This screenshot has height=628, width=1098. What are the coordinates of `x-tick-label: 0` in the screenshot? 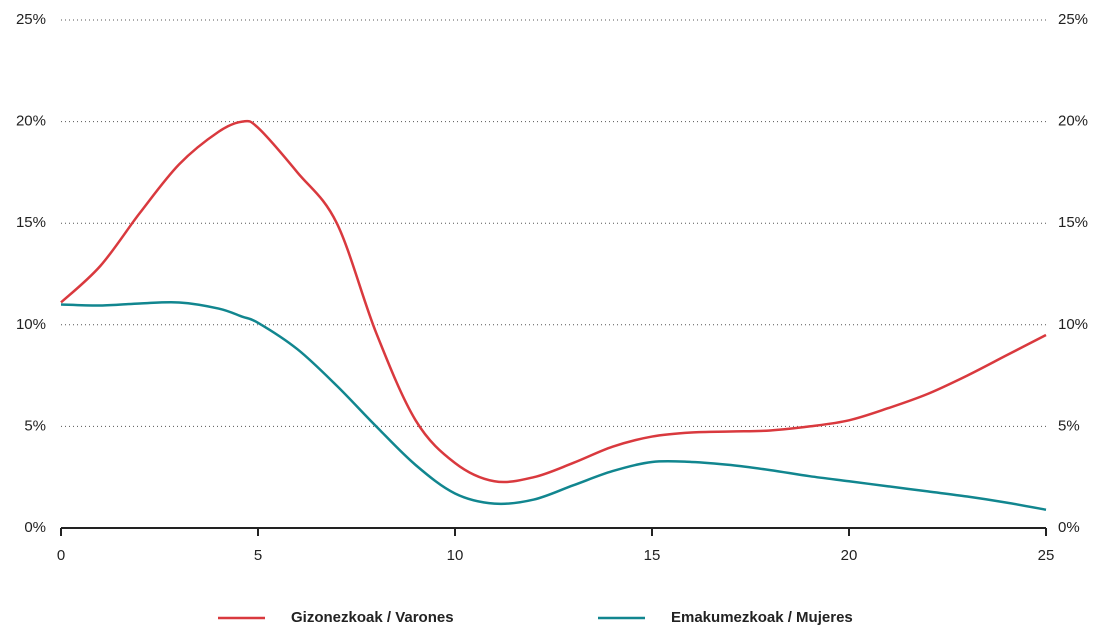 It's located at (61, 555).